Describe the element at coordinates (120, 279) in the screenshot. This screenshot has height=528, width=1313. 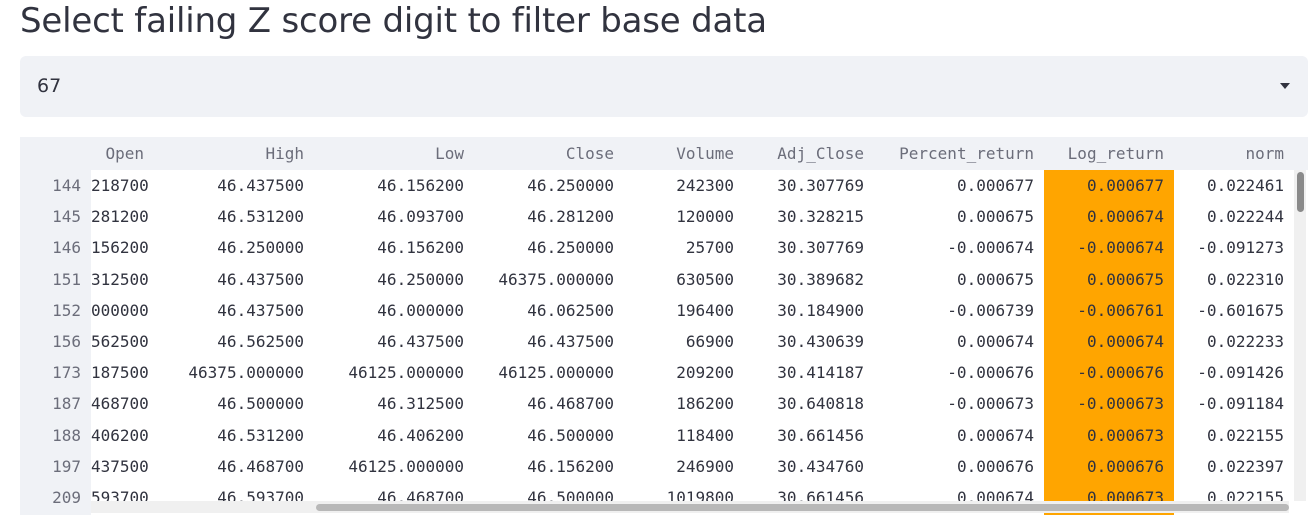
I see `cell-open: 312500` at that location.